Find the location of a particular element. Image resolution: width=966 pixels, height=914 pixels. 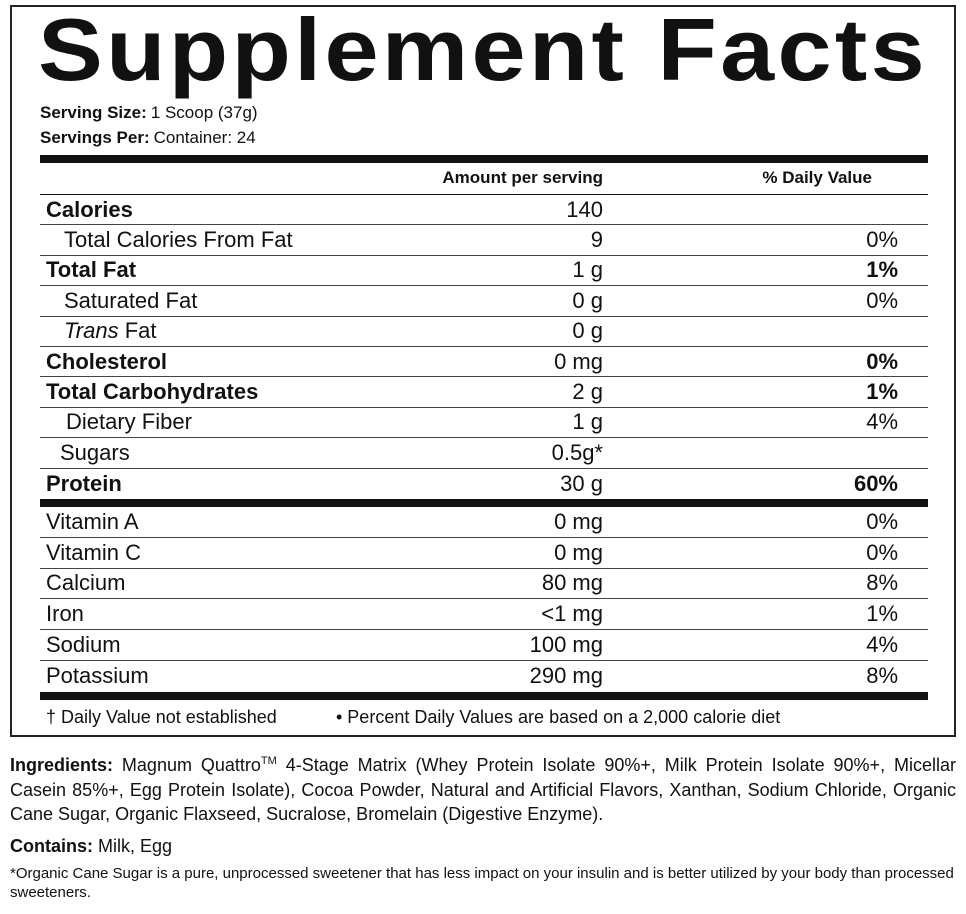

nutrient-row: Total Calories From Fat 9 0% is located at coordinates (484, 240).